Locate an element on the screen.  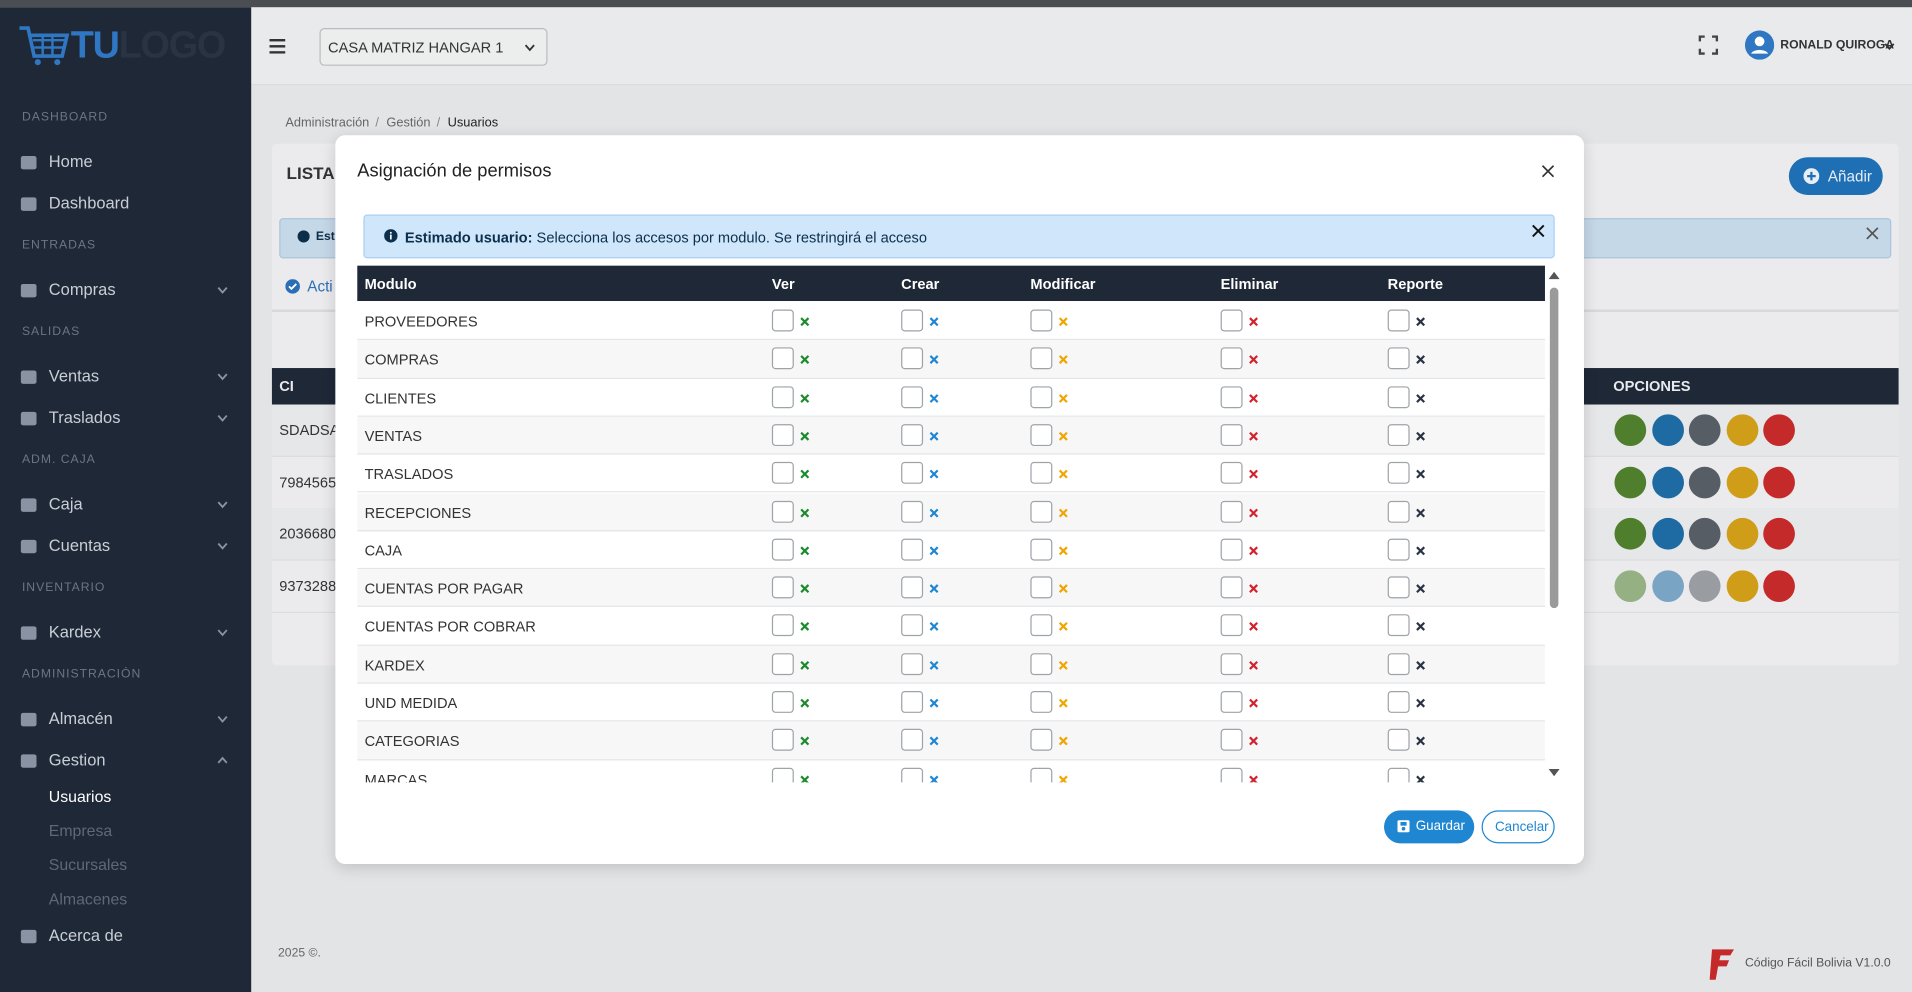
cancel-button: Cancelar is located at coordinates (1518, 827).